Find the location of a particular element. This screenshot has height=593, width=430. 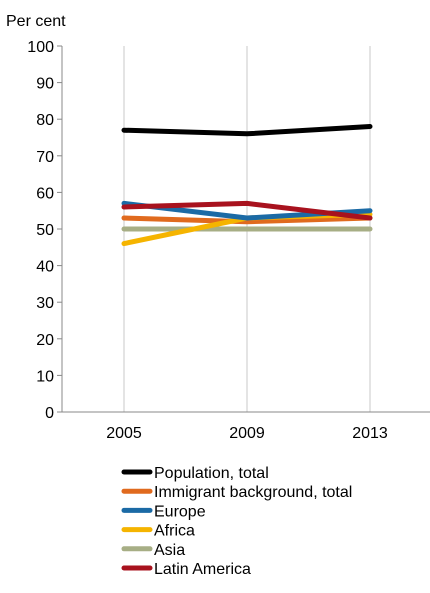

x-tick-labels: 2005 2009 2013 is located at coordinates (247, 433).